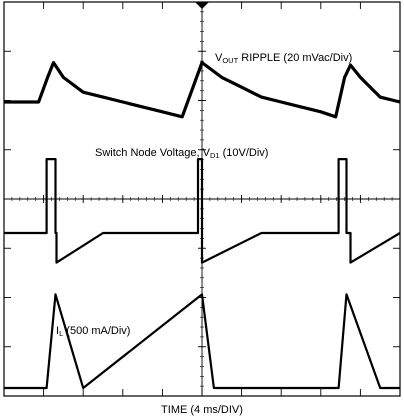  Describe the element at coordinates (202, 5) in the screenshot. I see `trigger-marker` at that location.